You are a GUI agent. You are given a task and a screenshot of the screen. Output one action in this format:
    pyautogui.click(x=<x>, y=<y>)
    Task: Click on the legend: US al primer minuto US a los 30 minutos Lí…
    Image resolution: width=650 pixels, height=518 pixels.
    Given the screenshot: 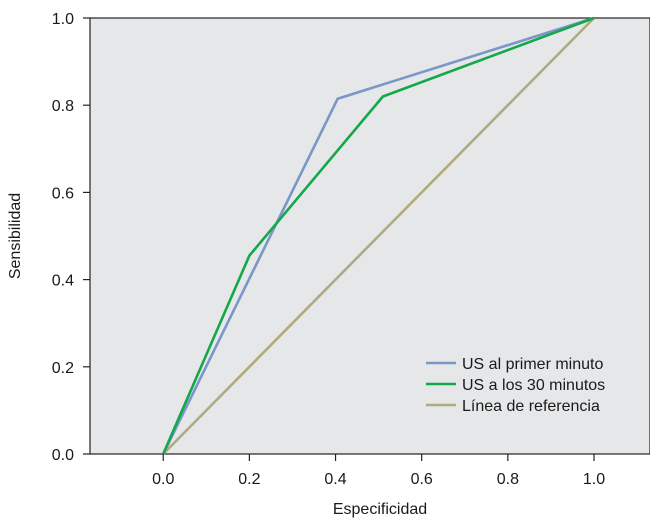 What is the action you would take?
    pyautogui.click(x=515, y=385)
    